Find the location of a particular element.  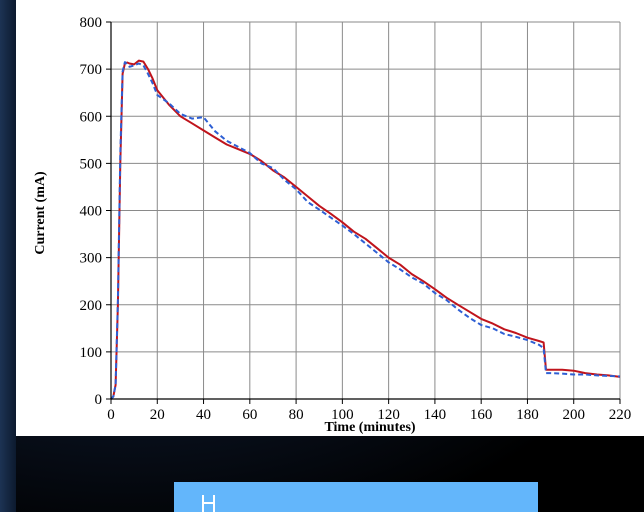

y-axis-label: Current (mA) is located at coordinates (40, 213).